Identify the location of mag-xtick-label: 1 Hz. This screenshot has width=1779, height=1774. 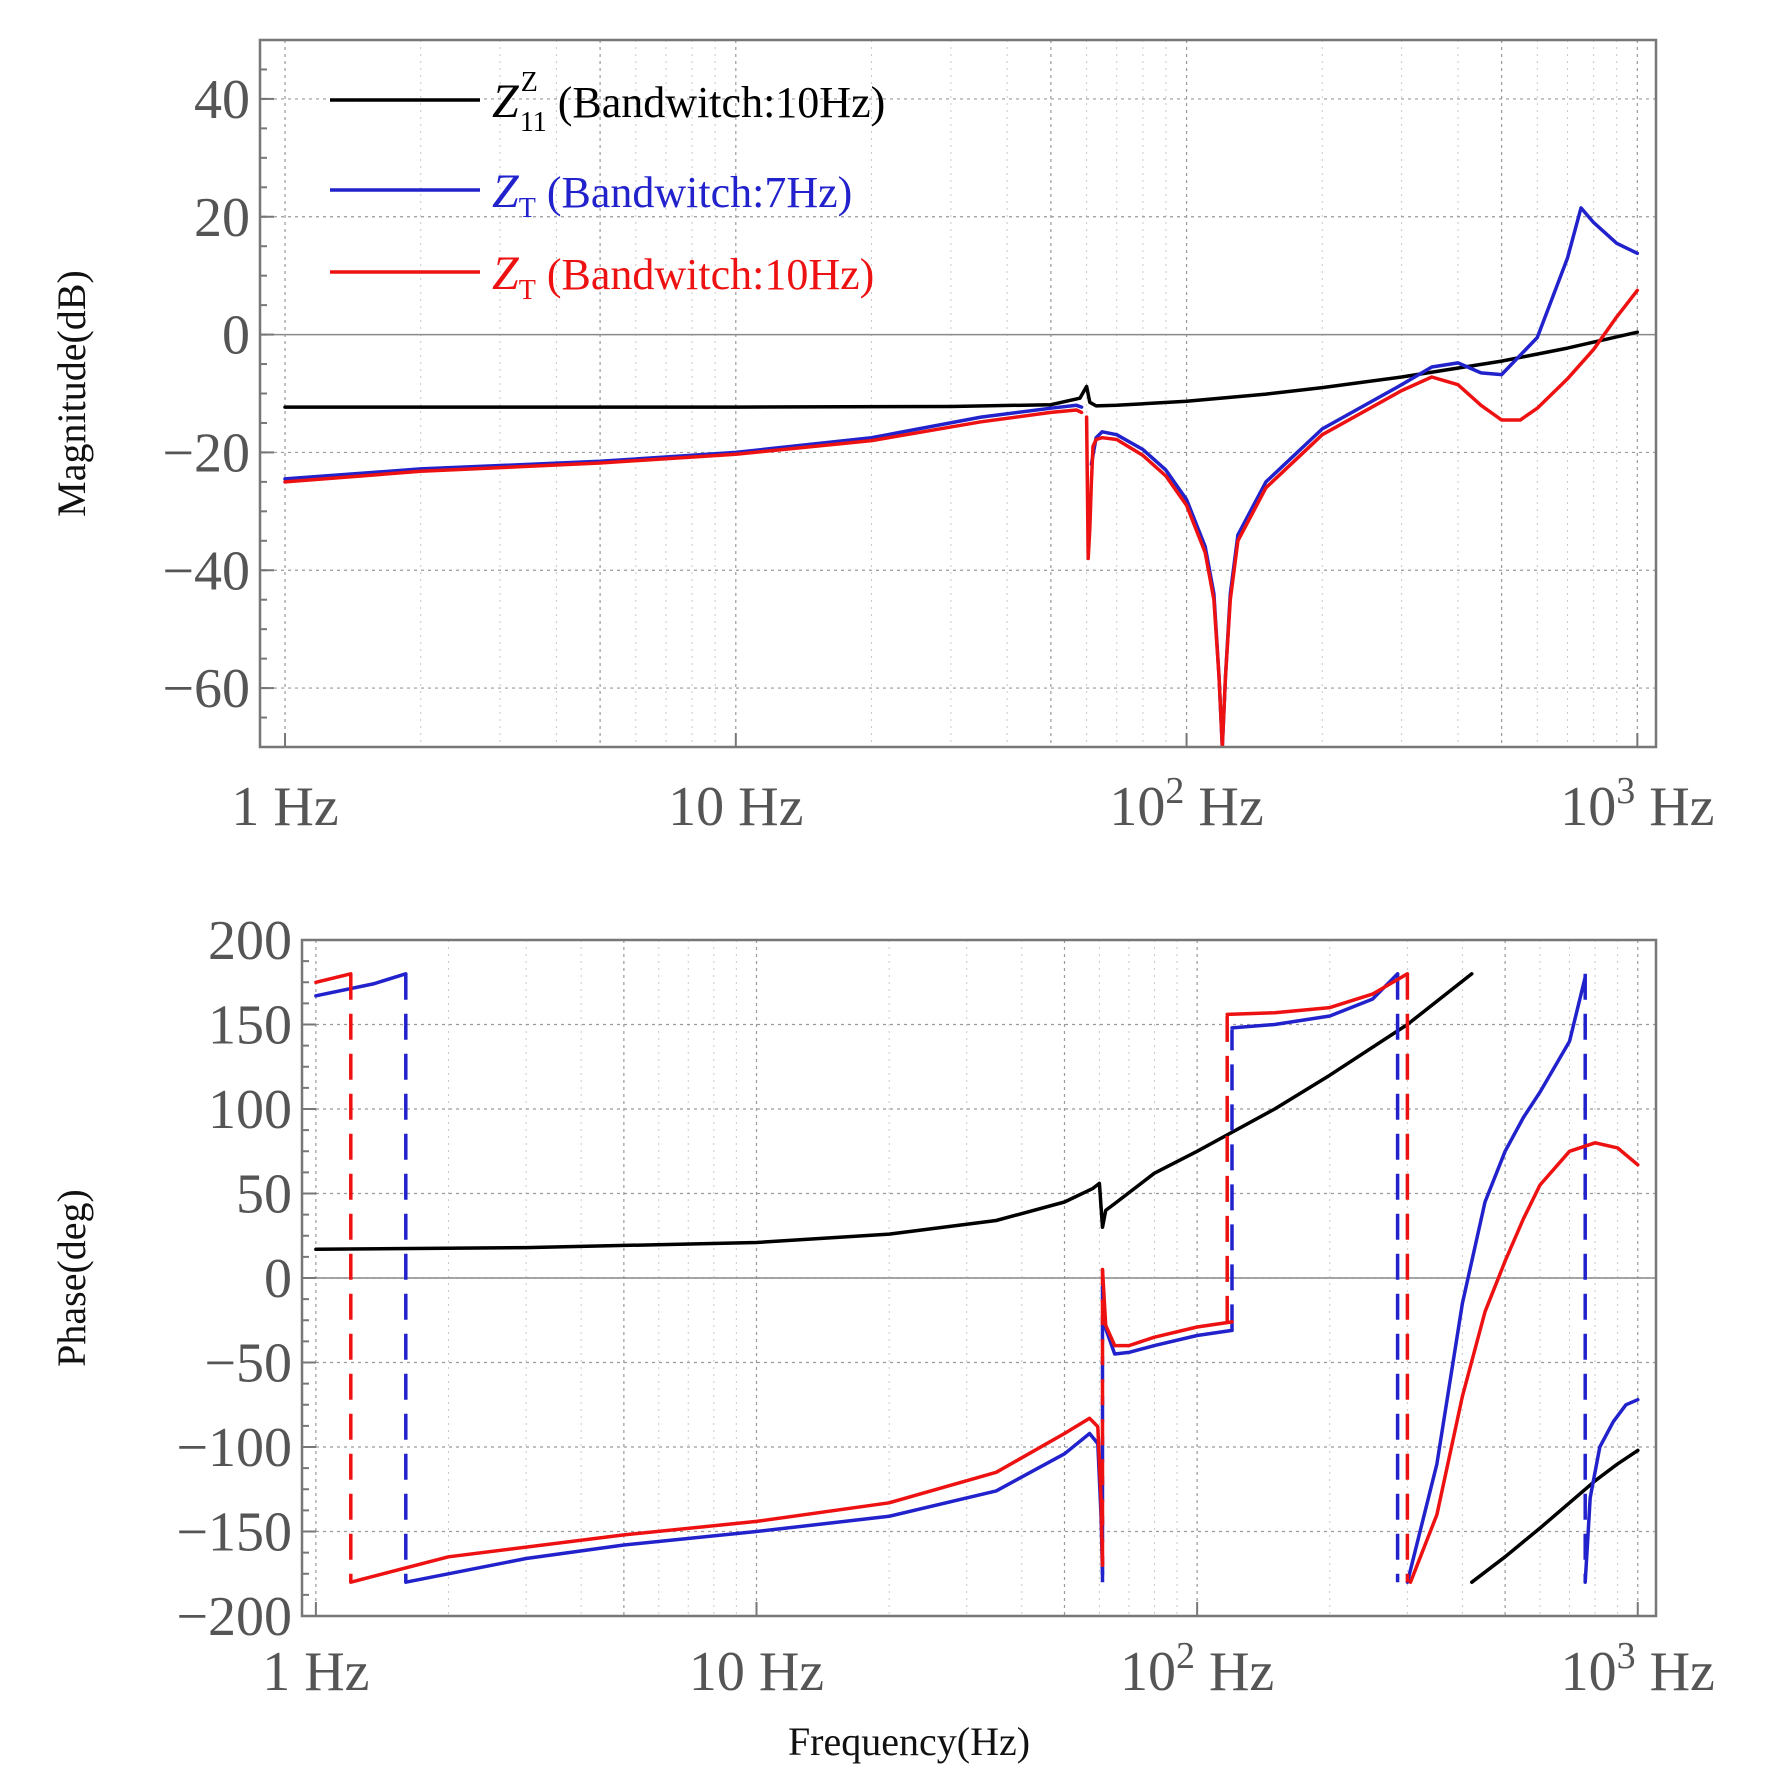
(284, 807).